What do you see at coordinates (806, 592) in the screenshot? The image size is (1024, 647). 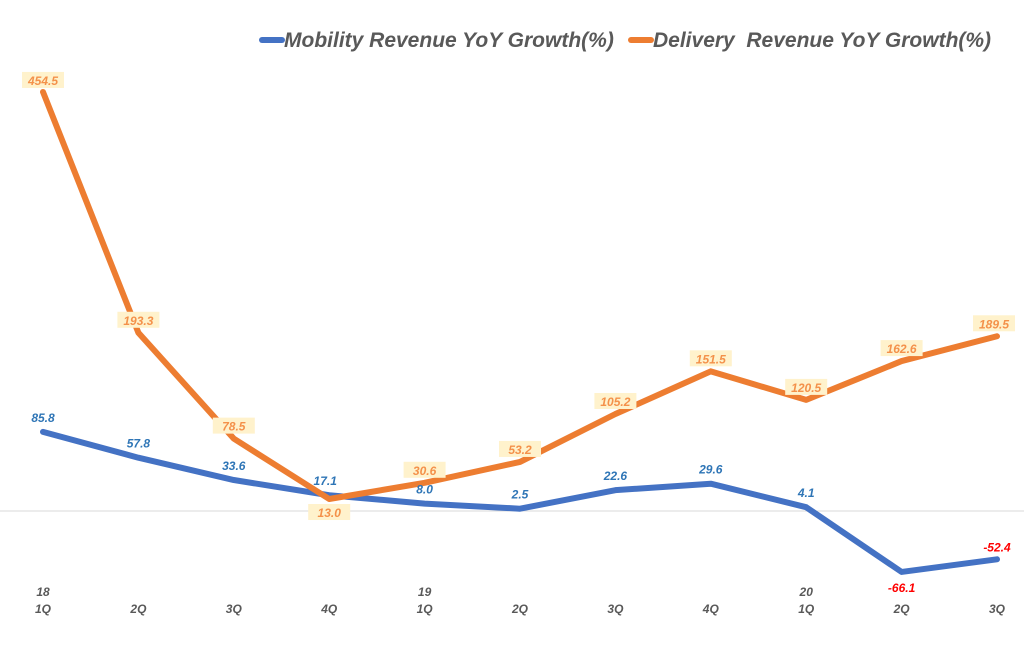 I see `x-tick-year: 20` at bounding box center [806, 592].